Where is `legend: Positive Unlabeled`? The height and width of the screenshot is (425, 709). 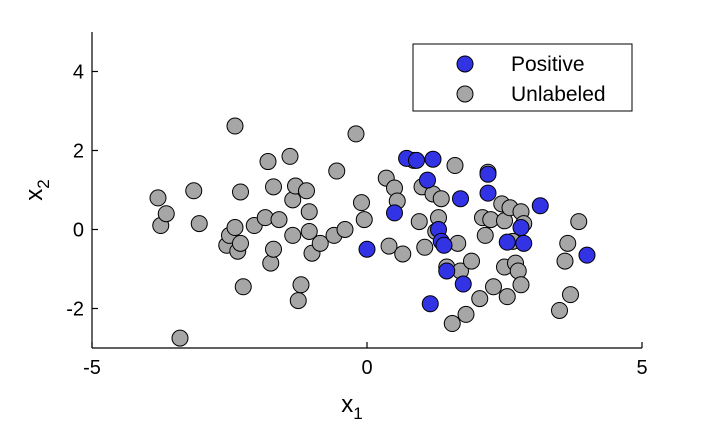
legend: Positive Unlabeled is located at coordinates (522, 77).